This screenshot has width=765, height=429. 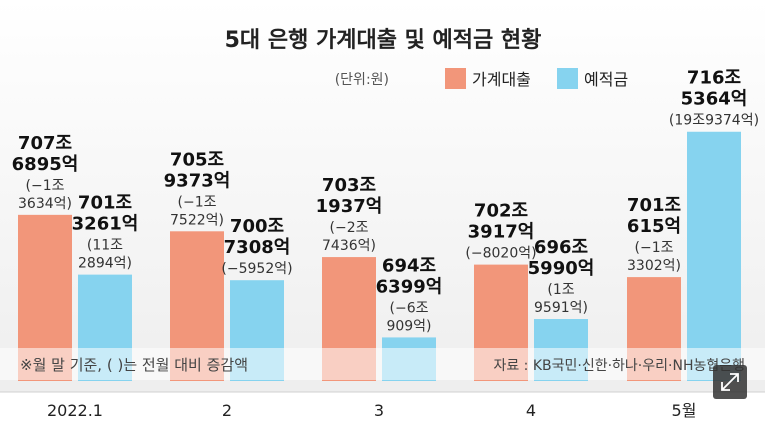 I want to click on change-label-1-2: (−6조, so click(x=409, y=308).